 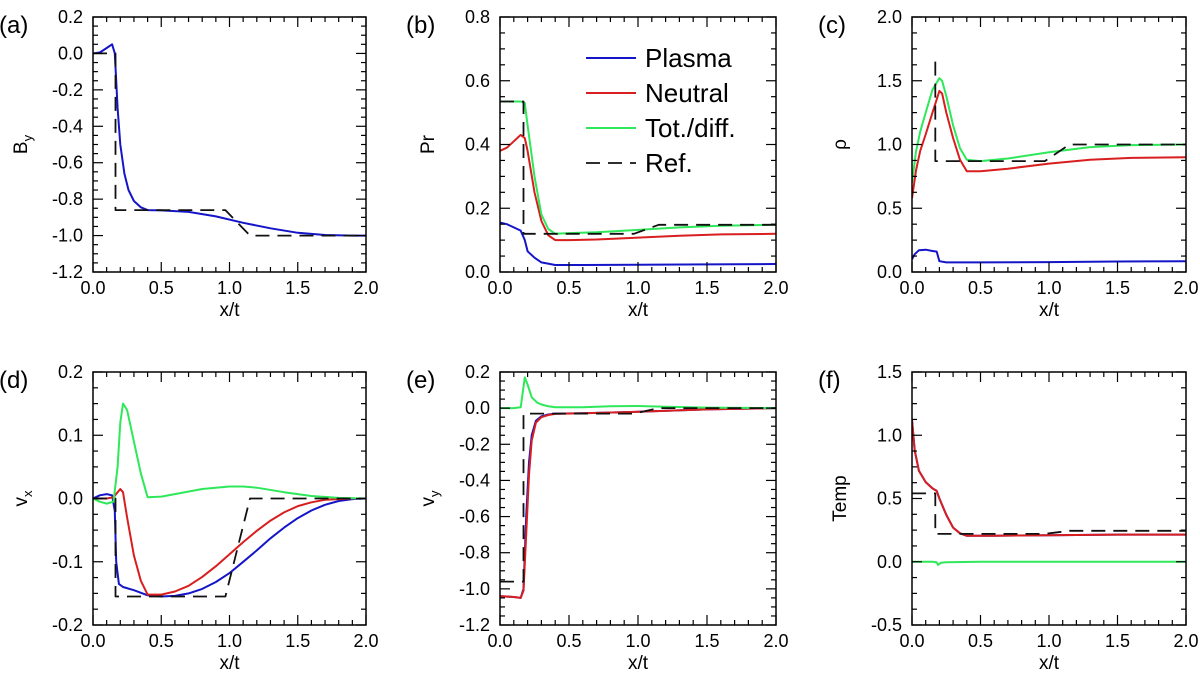 I want to click on panel-label: (c), so click(x=832, y=25).